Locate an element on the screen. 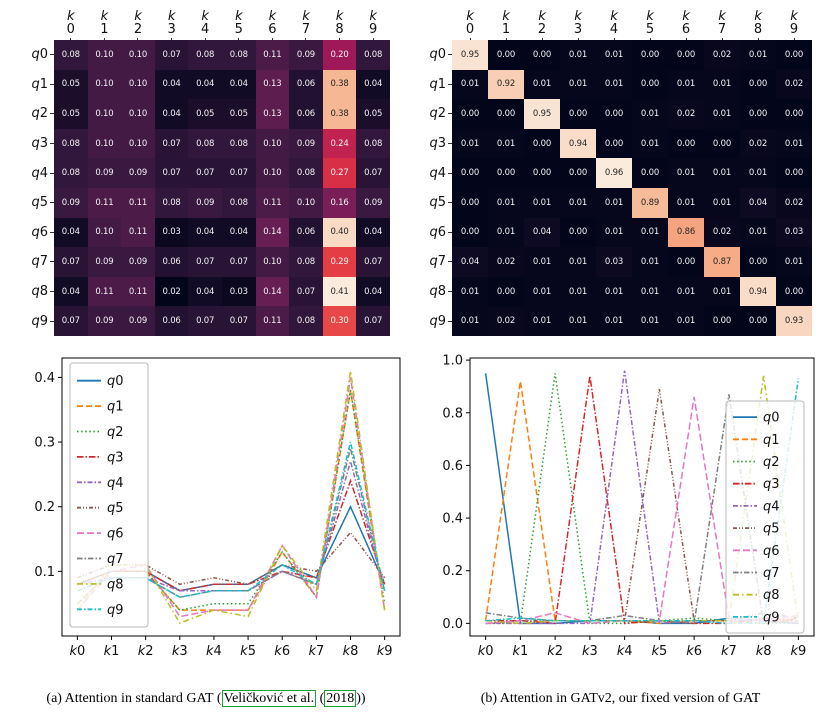  legend-label-q5: q5 is located at coordinates (771, 529).